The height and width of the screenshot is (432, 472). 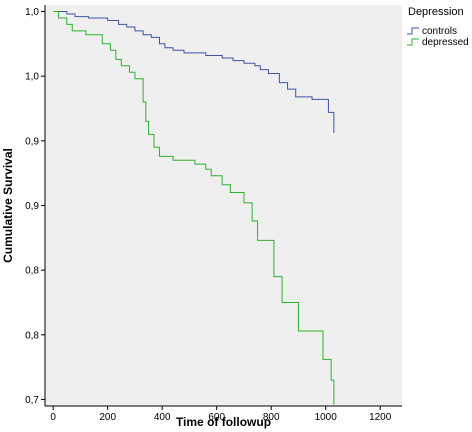 What do you see at coordinates (271, 417) in the screenshot?
I see `x-tick-label: 800` at bounding box center [271, 417].